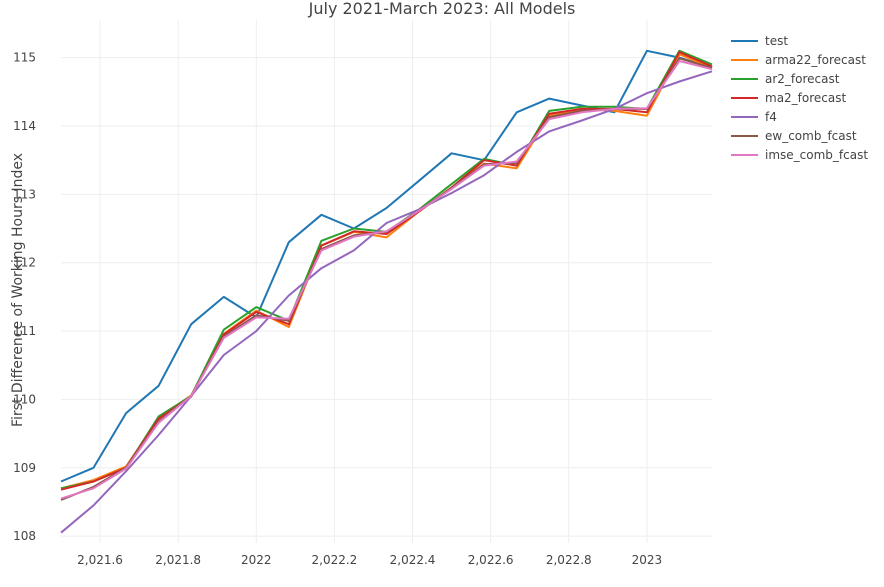 The image size is (884, 587). What do you see at coordinates (811, 136) in the screenshot?
I see `legend-label: ew_comb_fcast` at bounding box center [811, 136].